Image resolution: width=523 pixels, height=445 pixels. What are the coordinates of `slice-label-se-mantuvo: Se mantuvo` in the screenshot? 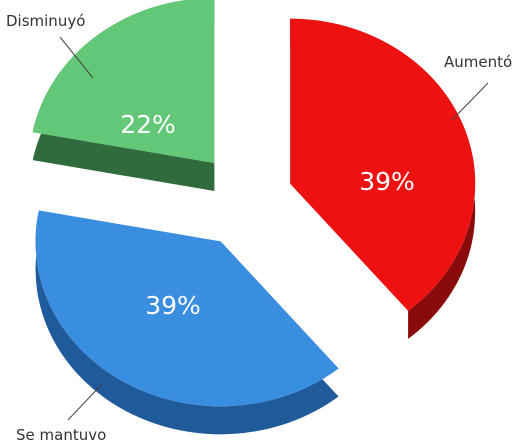 It's located at (61, 435).